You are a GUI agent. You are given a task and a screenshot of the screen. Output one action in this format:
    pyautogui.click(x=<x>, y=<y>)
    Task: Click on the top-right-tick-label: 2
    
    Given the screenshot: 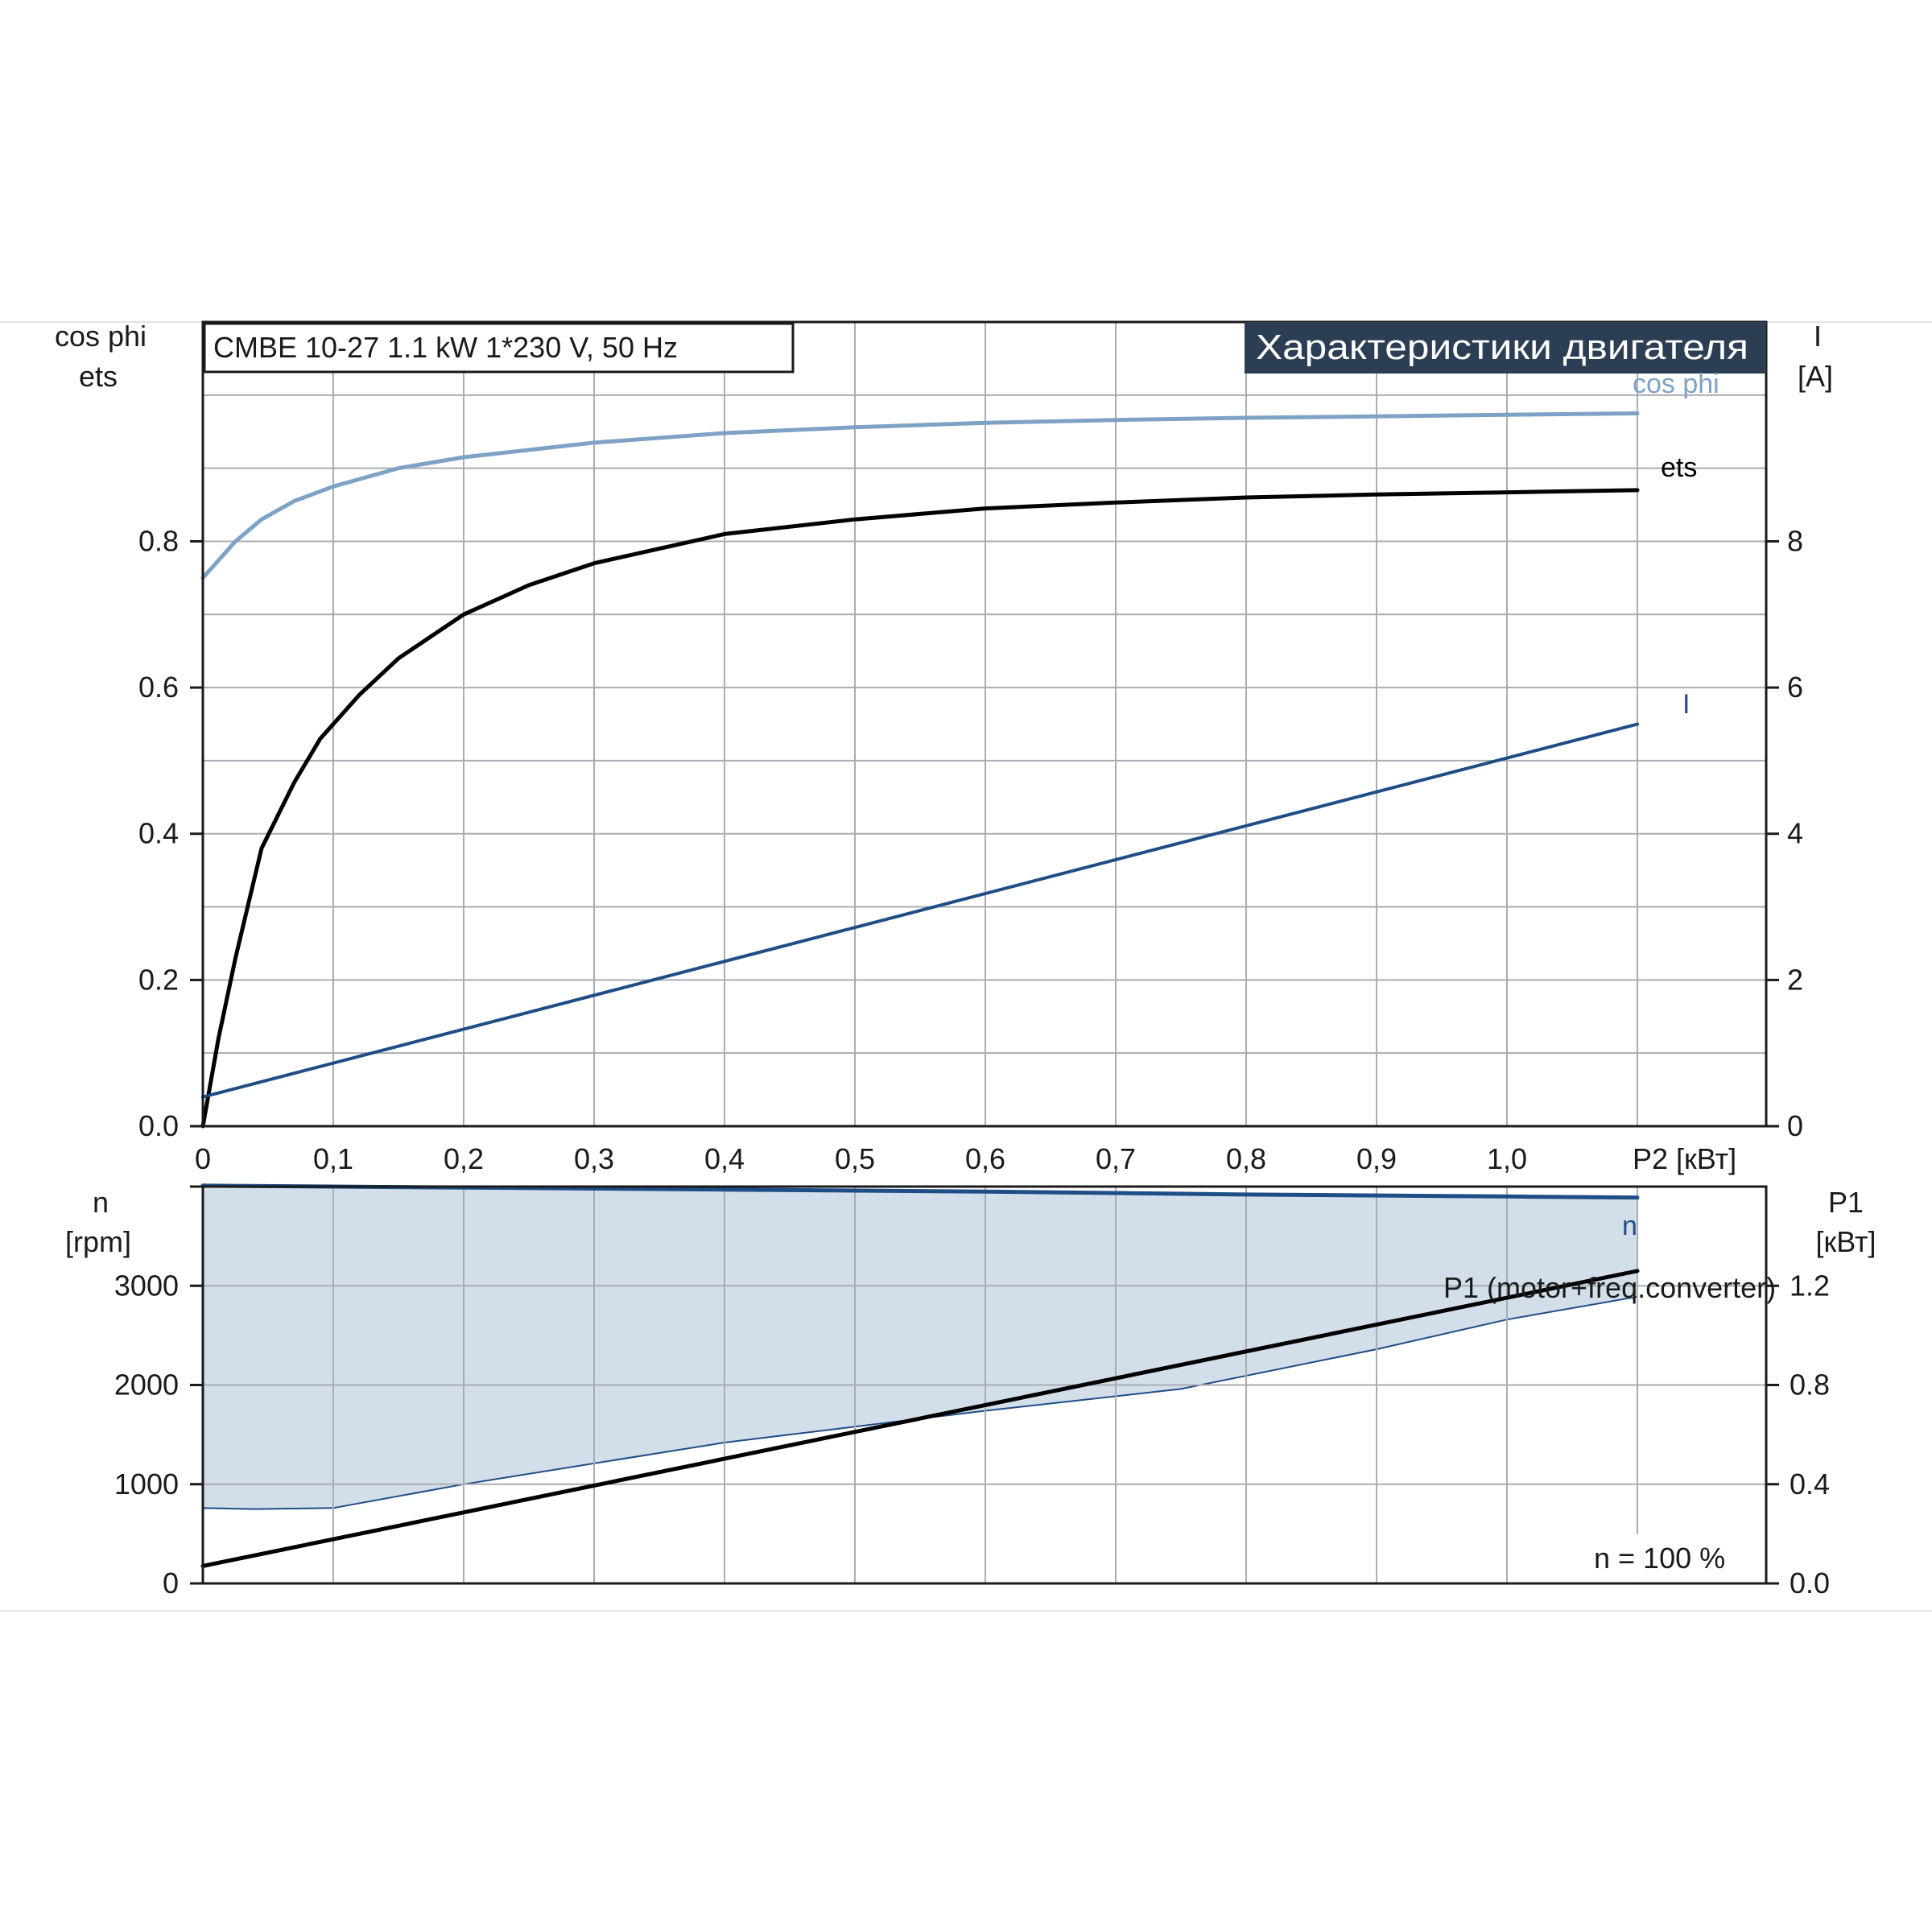 What is the action you would take?
    pyautogui.click(x=1795, y=979)
    